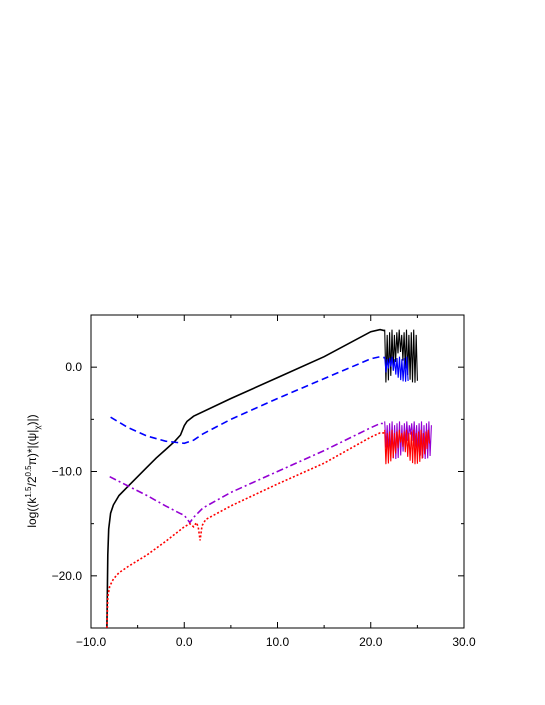 Image resolution: width=545 pixels, height=705 pixels. What do you see at coordinates (371, 642) in the screenshot?
I see `x-tick-label: 20.0` at bounding box center [371, 642].